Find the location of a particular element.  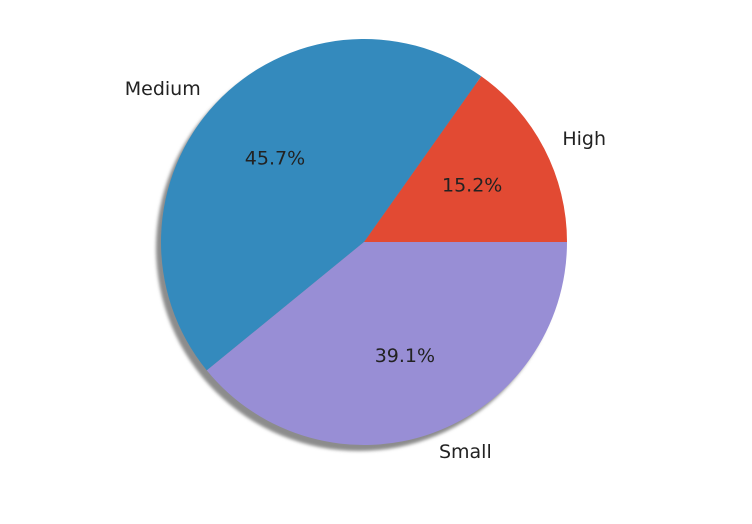

slice-label-medium: Medium is located at coordinates (163, 89).